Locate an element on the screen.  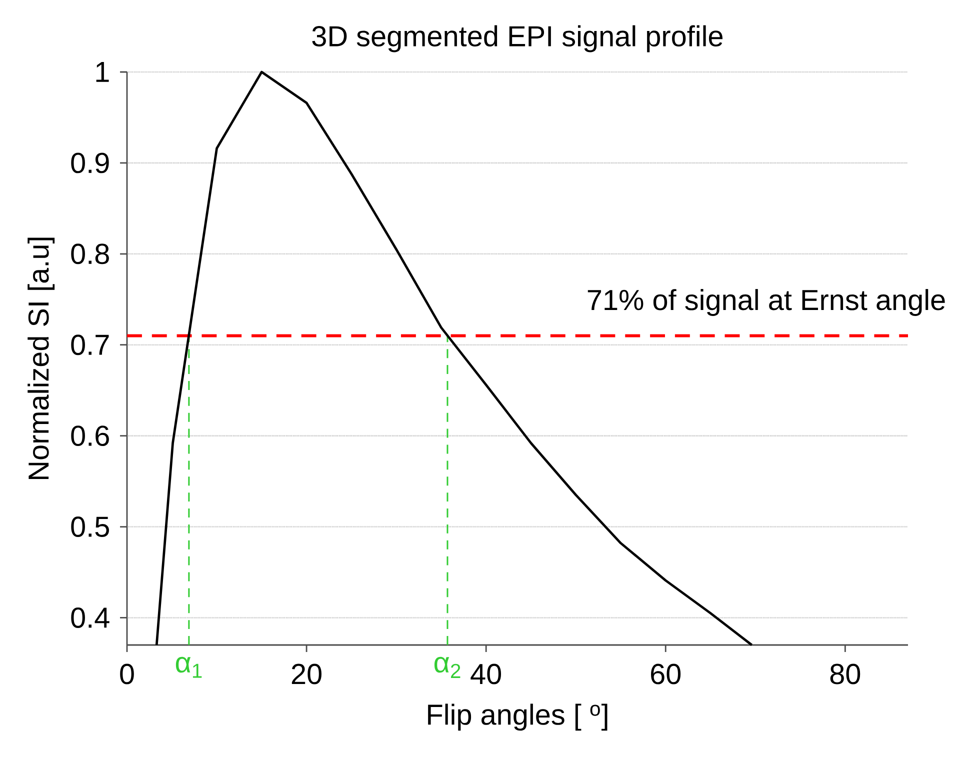
x-tick-label: 40 is located at coordinates (486, 674).